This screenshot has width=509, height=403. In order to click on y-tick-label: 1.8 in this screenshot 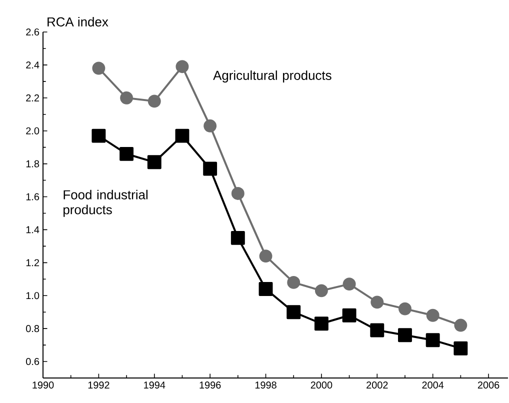, I will do `click(33, 164)`.